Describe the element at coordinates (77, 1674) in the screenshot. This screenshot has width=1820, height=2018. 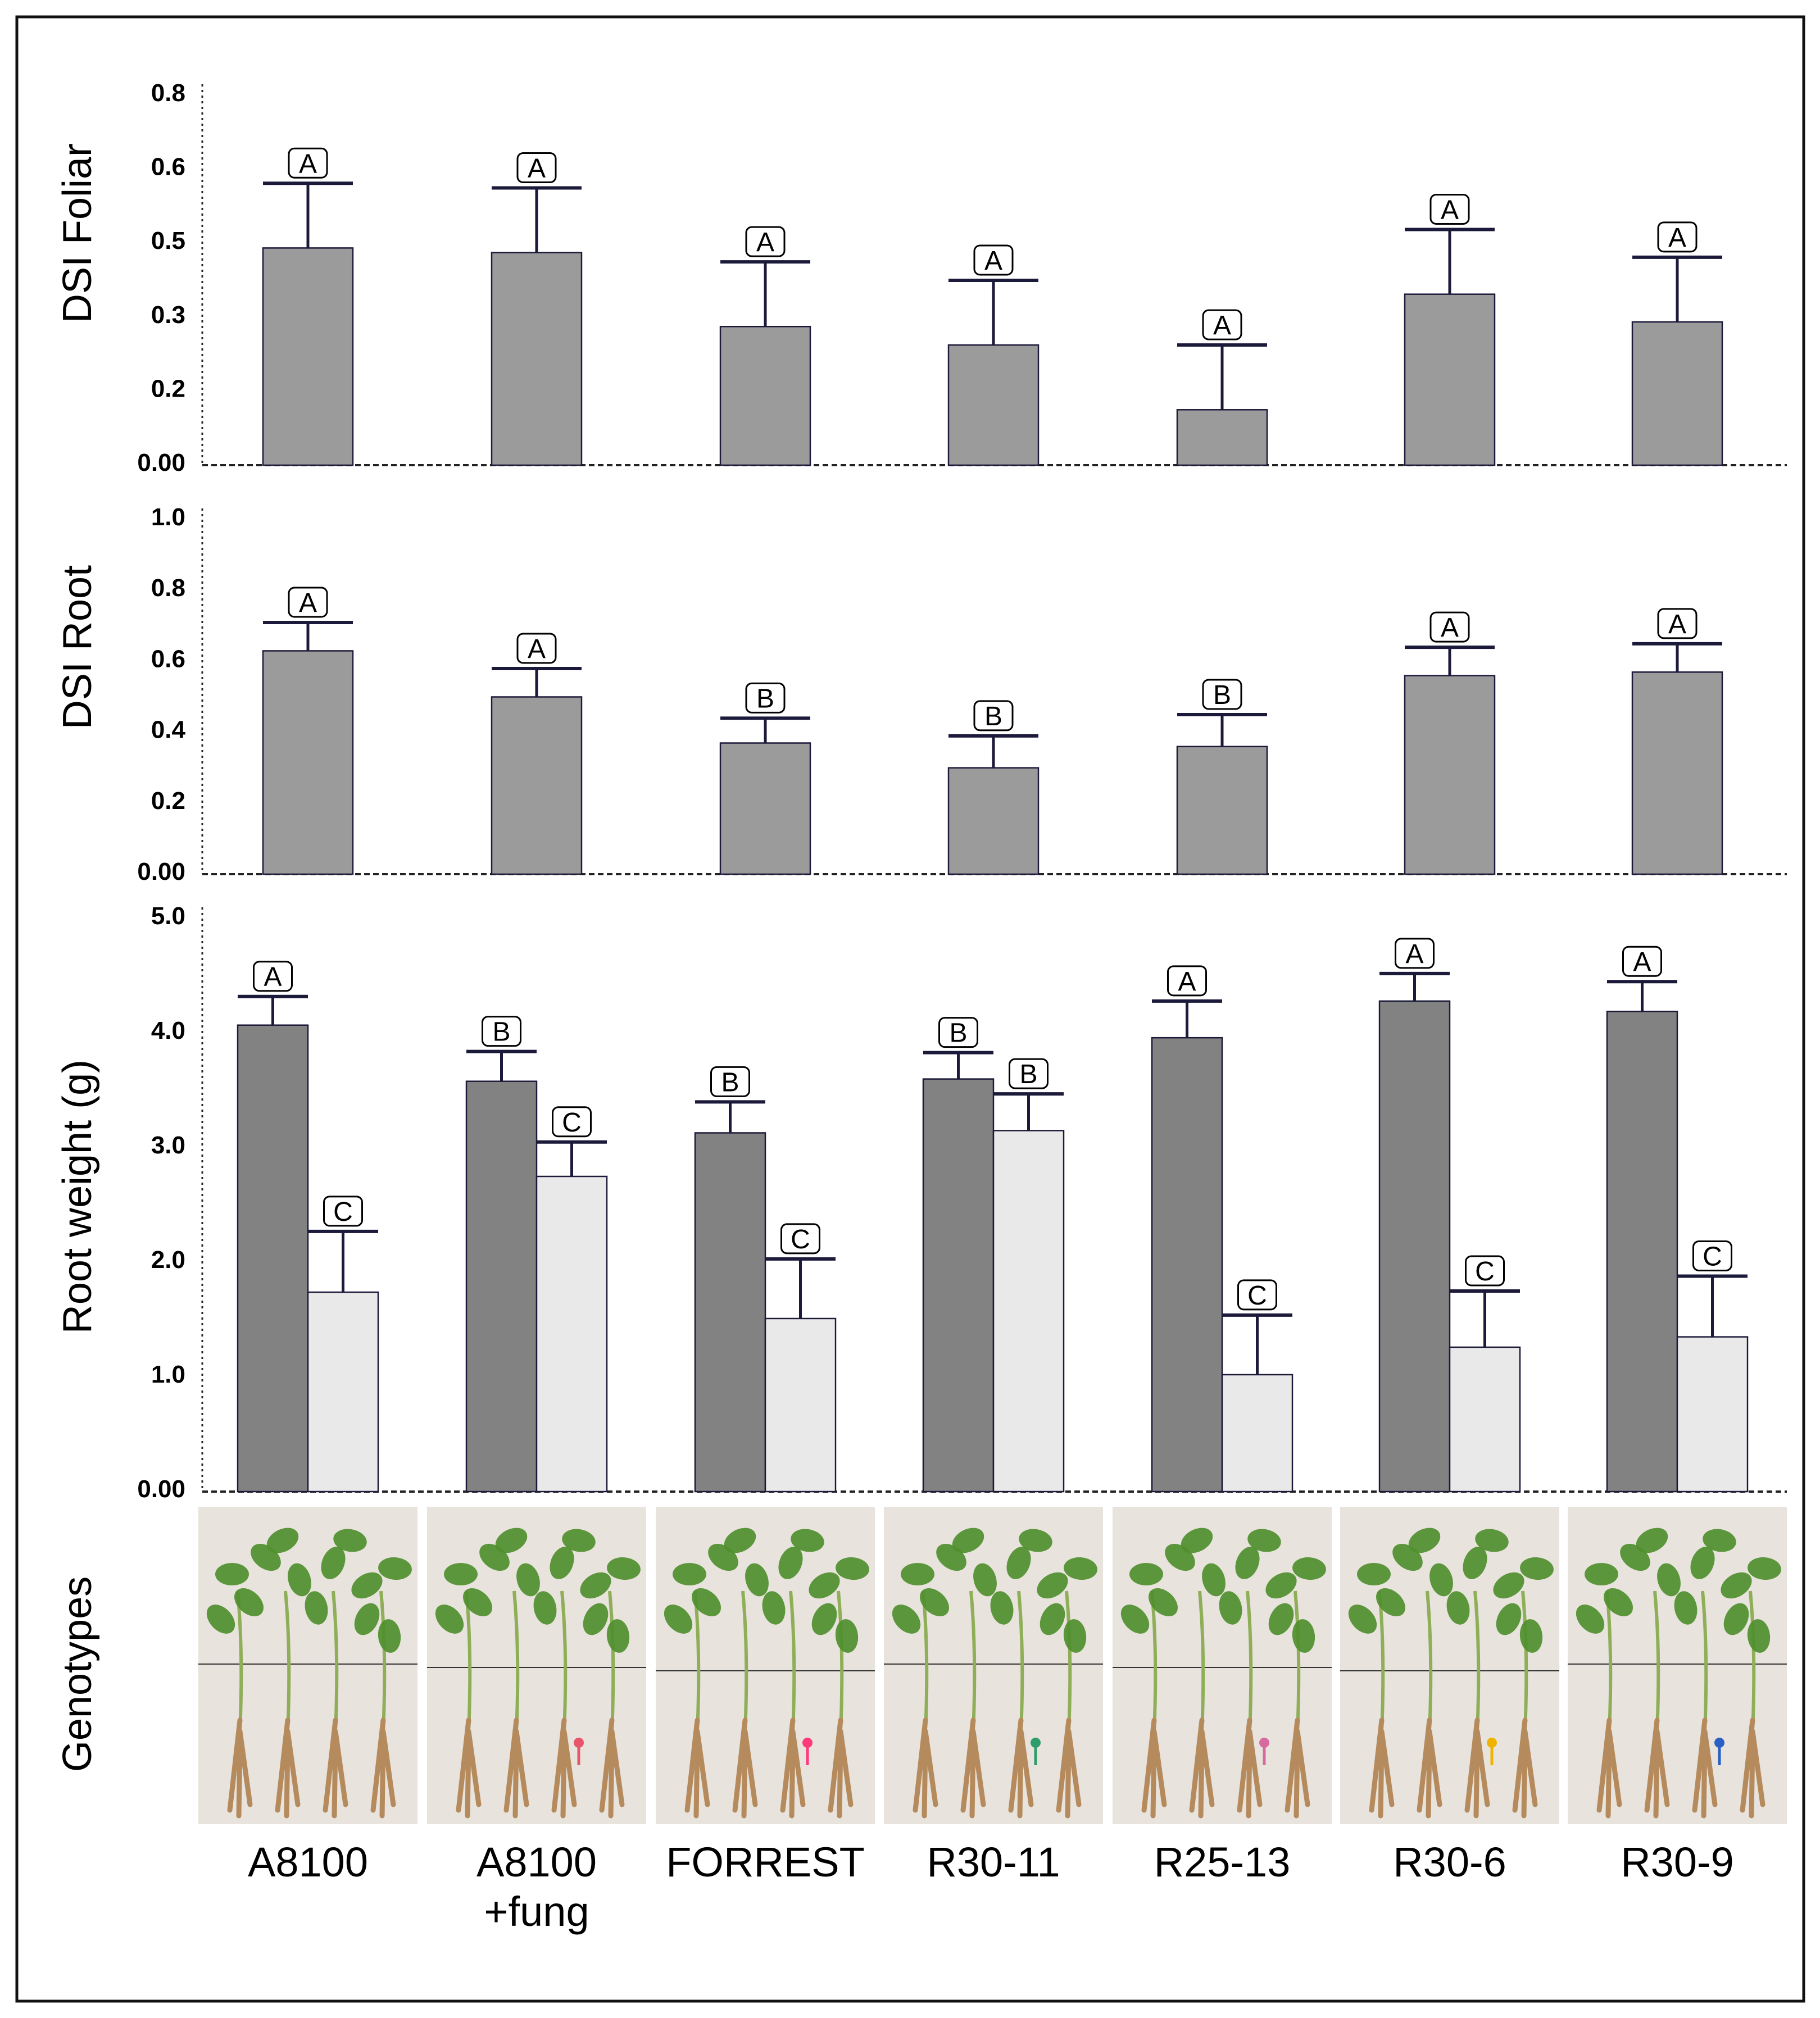
I see `ylabel-genotypes: Genotypes` at that location.